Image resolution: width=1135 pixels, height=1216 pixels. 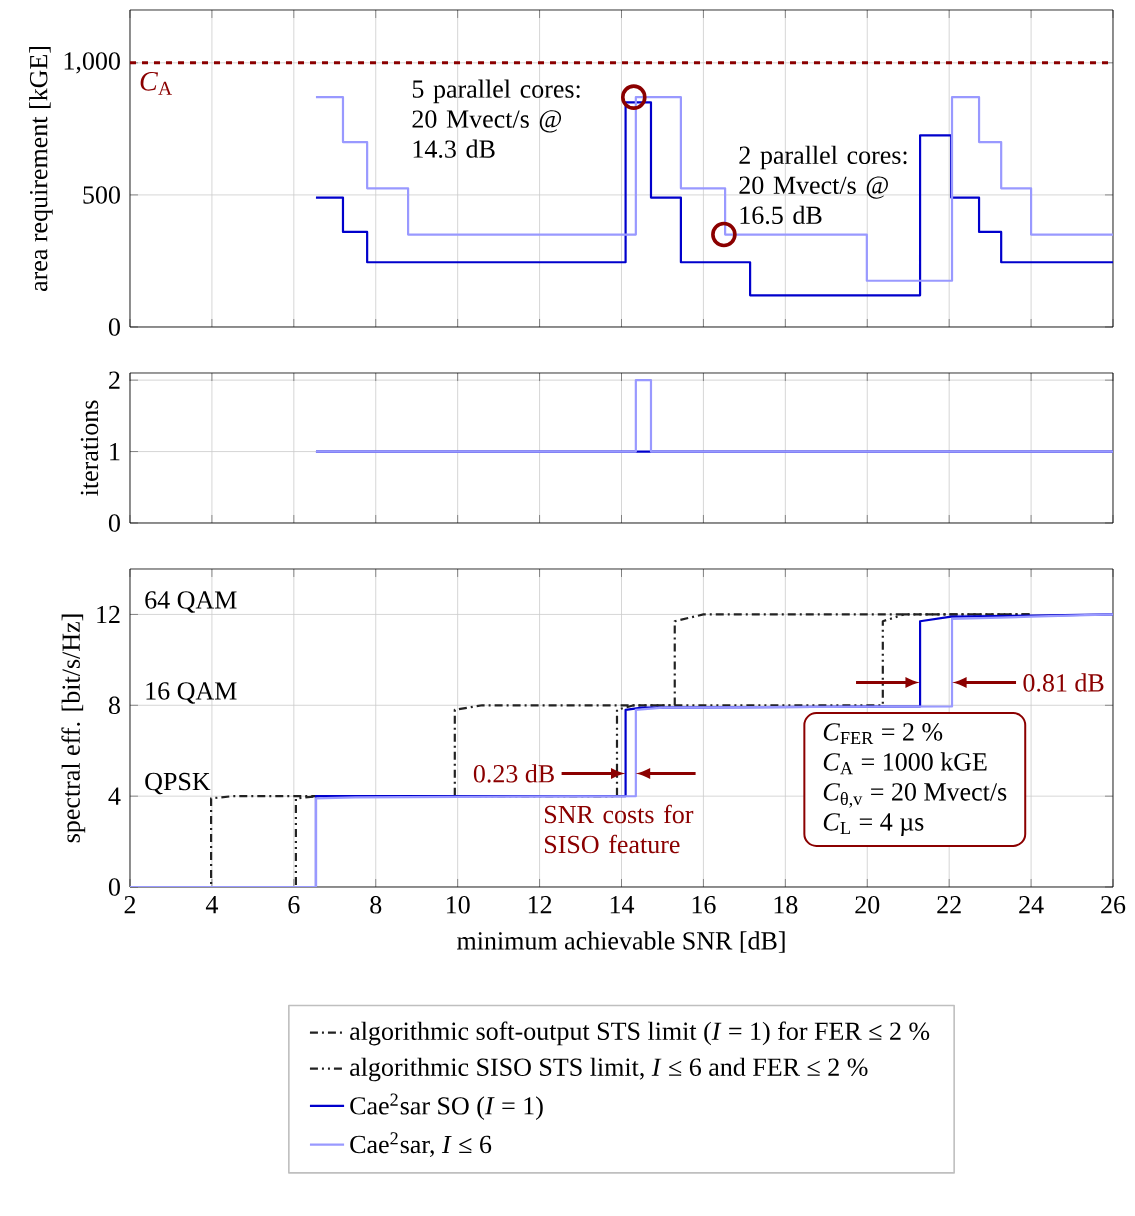 I want to click on legend-label: Cae$^{2}$sar SO (I = 1), so click(x=446, y=1106).